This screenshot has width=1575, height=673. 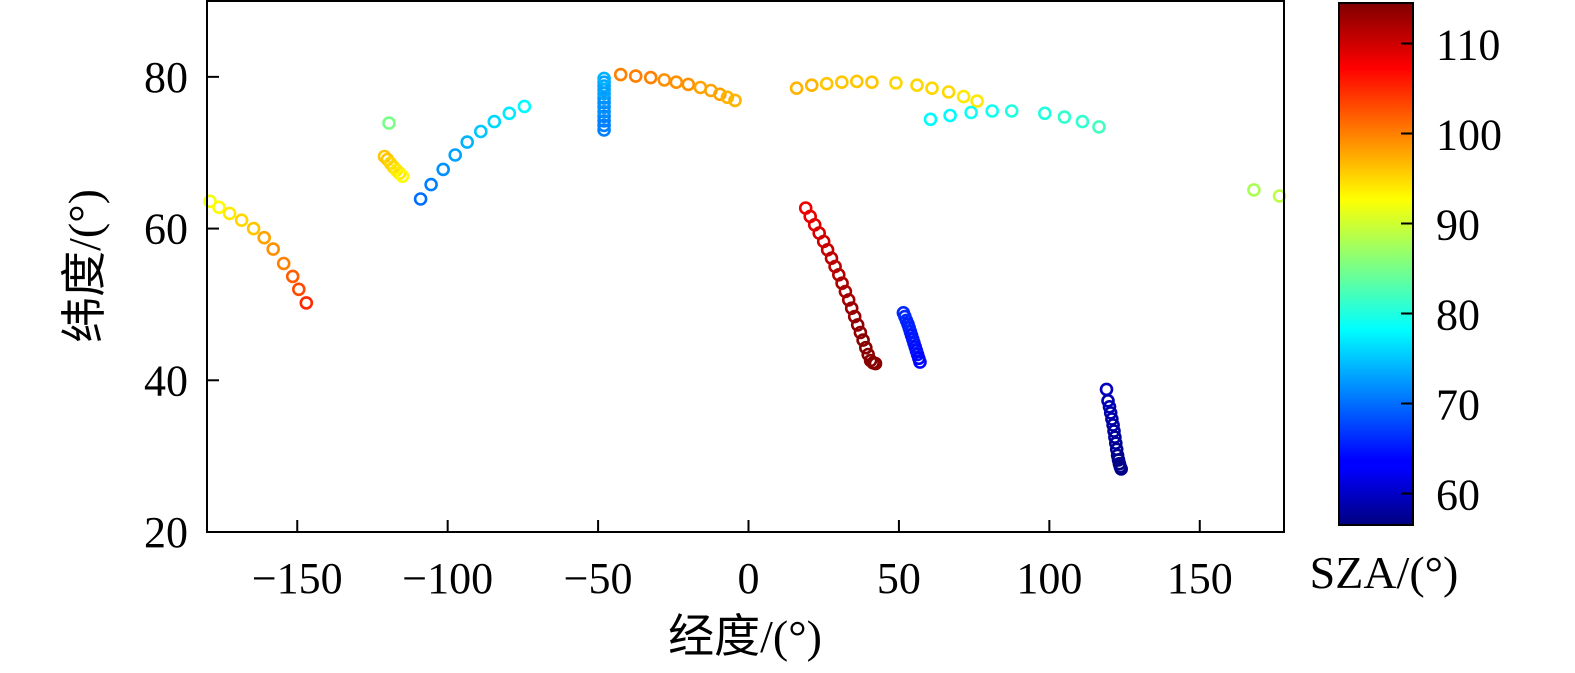 I want to click on x-axis-label: 经度/(°), so click(x=745, y=636).